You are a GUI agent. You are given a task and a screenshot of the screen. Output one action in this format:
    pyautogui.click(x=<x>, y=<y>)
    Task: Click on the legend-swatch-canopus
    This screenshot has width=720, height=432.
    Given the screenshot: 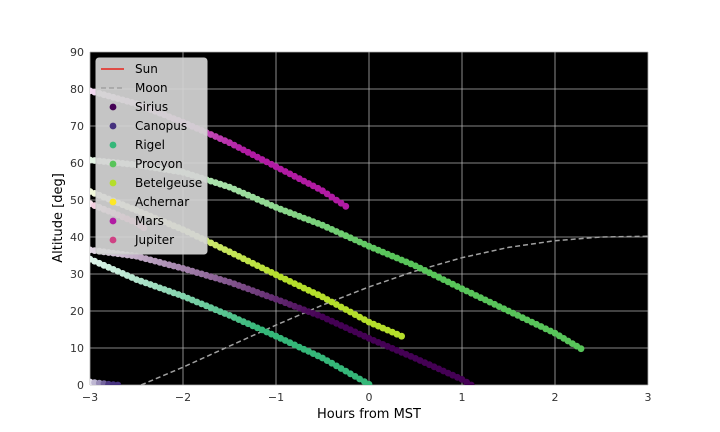 What is the action you would take?
    pyautogui.click(x=113, y=126)
    